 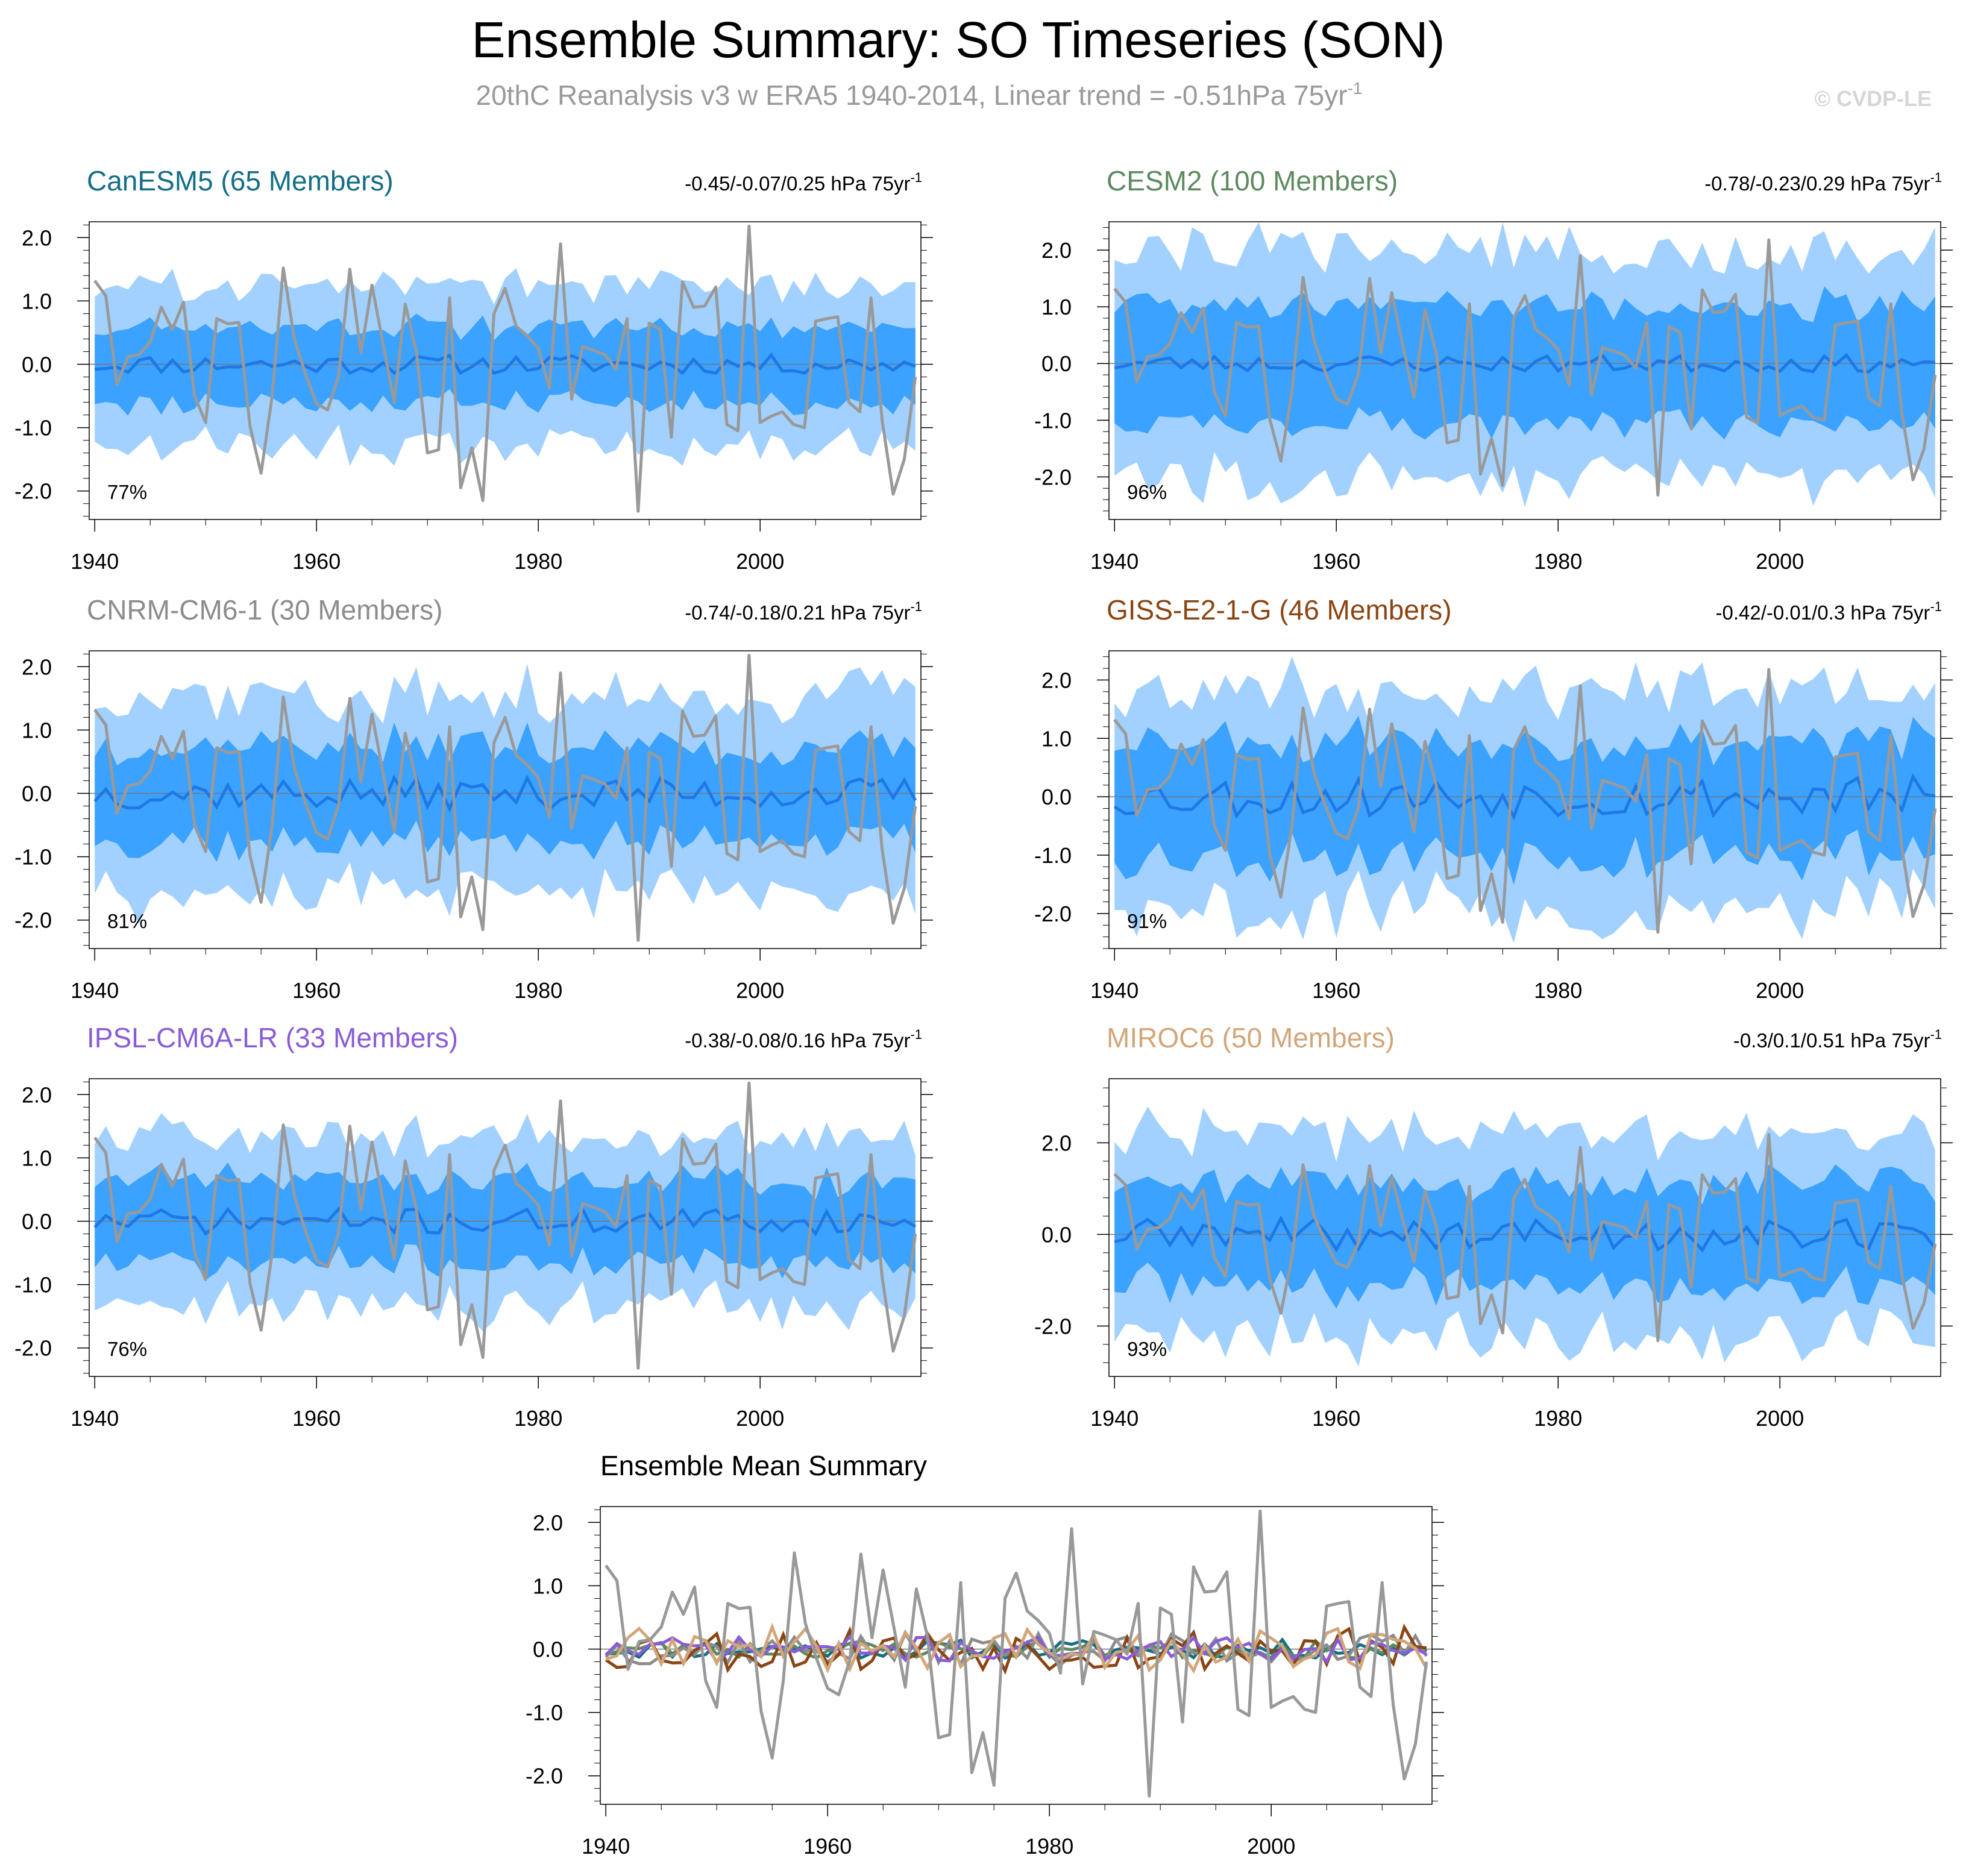 What do you see at coordinates (1873, 98) in the screenshot?
I see `credit-label: © CVDP-LE` at bounding box center [1873, 98].